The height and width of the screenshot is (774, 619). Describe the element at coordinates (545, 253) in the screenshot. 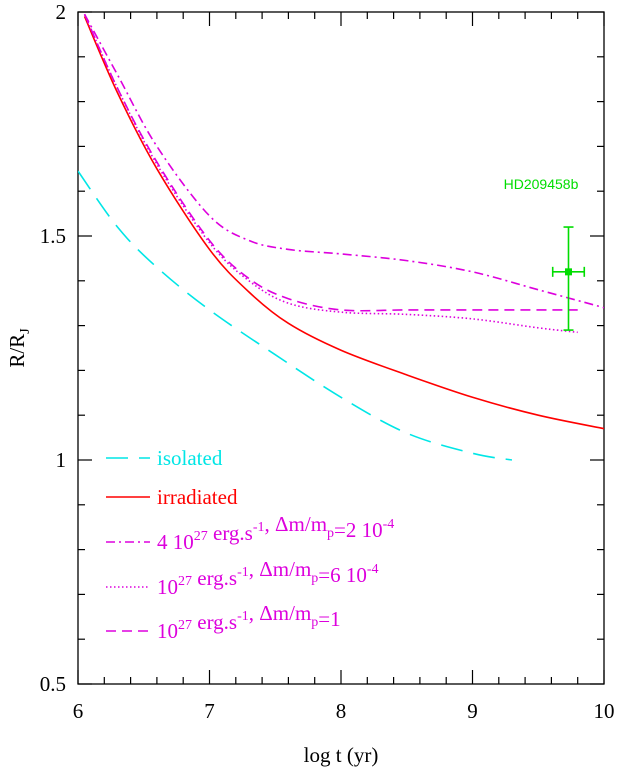

I see `annotations: HD209458b` at that location.